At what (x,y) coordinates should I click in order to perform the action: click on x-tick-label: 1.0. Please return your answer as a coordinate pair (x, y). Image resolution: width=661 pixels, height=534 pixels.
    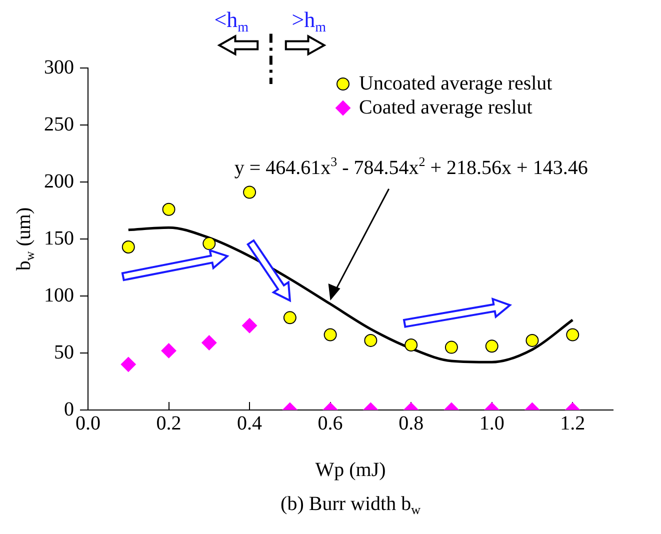
    Looking at the image, I should click on (491, 423).